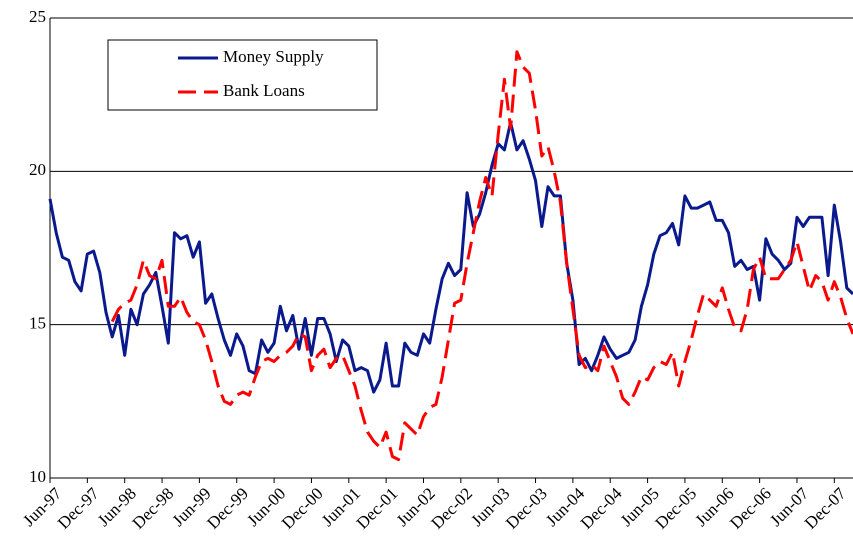 The image size is (853, 547). What do you see at coordinates (264, 90) in the screenshot?
I see `legend-label: Bank Loans` at bounding box center [264, 90].